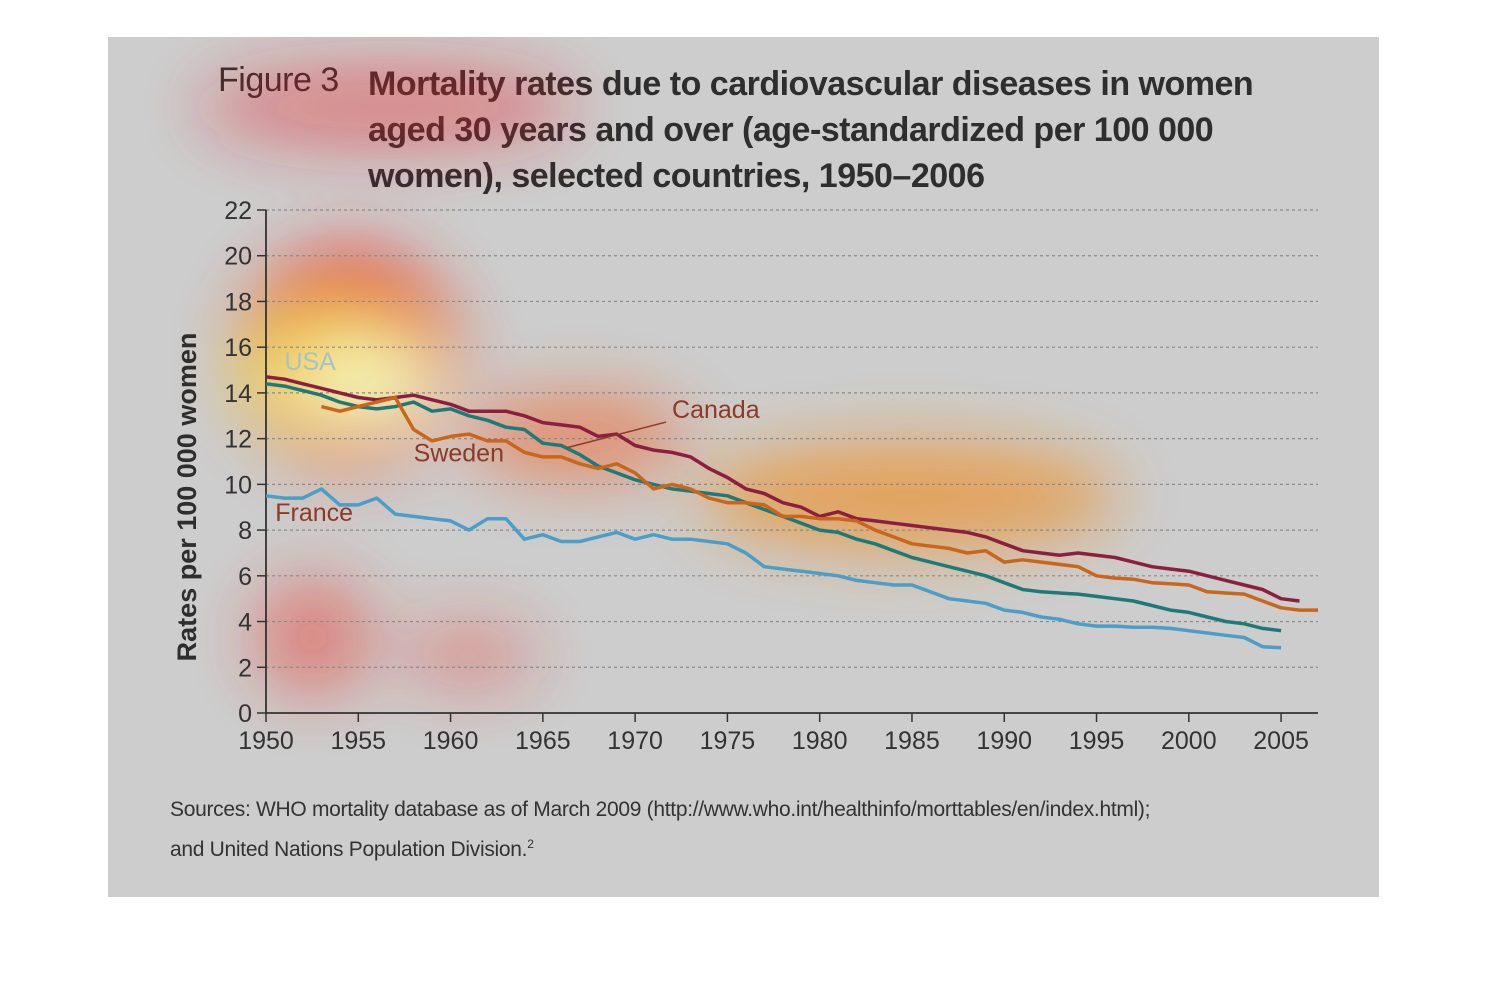  I want to click on series-label-france: France, so click(314, 513).